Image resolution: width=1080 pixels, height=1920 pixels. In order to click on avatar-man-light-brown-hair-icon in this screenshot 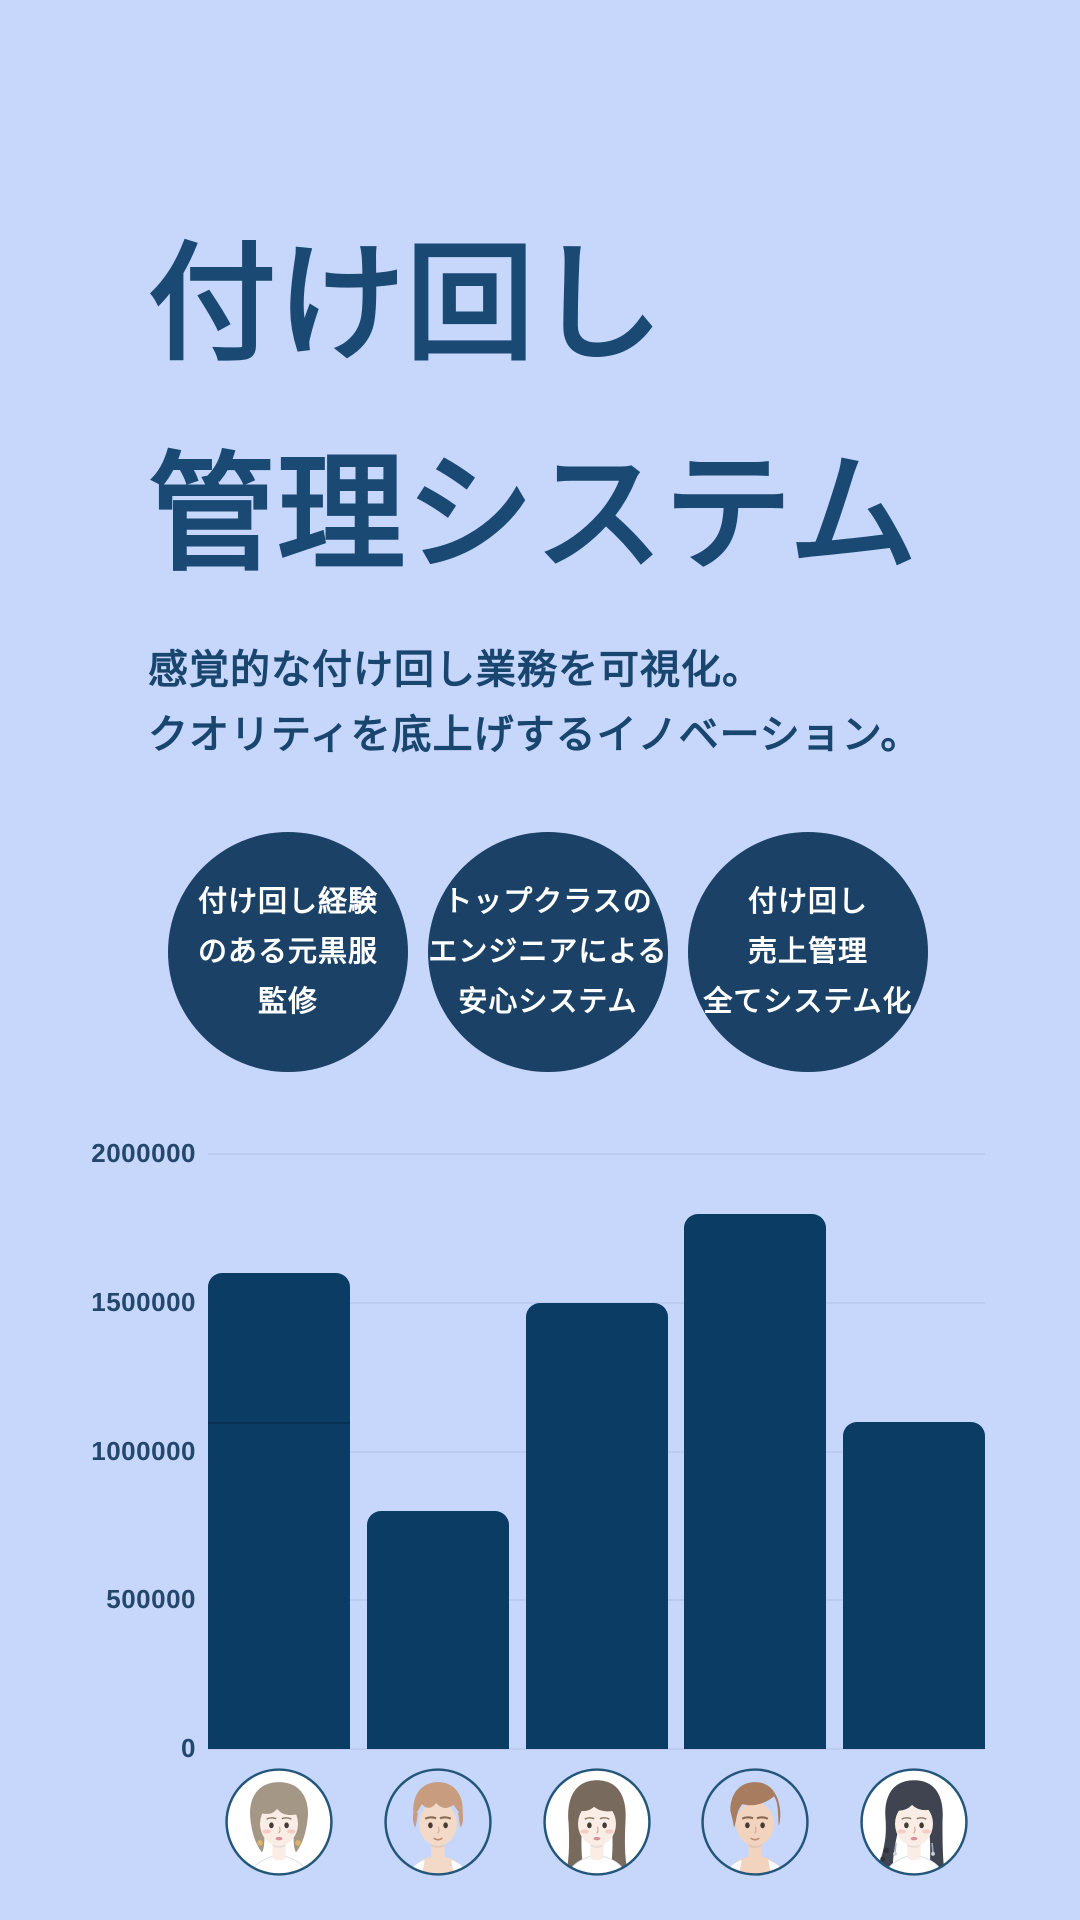, I will do `click(438, 1822)`.